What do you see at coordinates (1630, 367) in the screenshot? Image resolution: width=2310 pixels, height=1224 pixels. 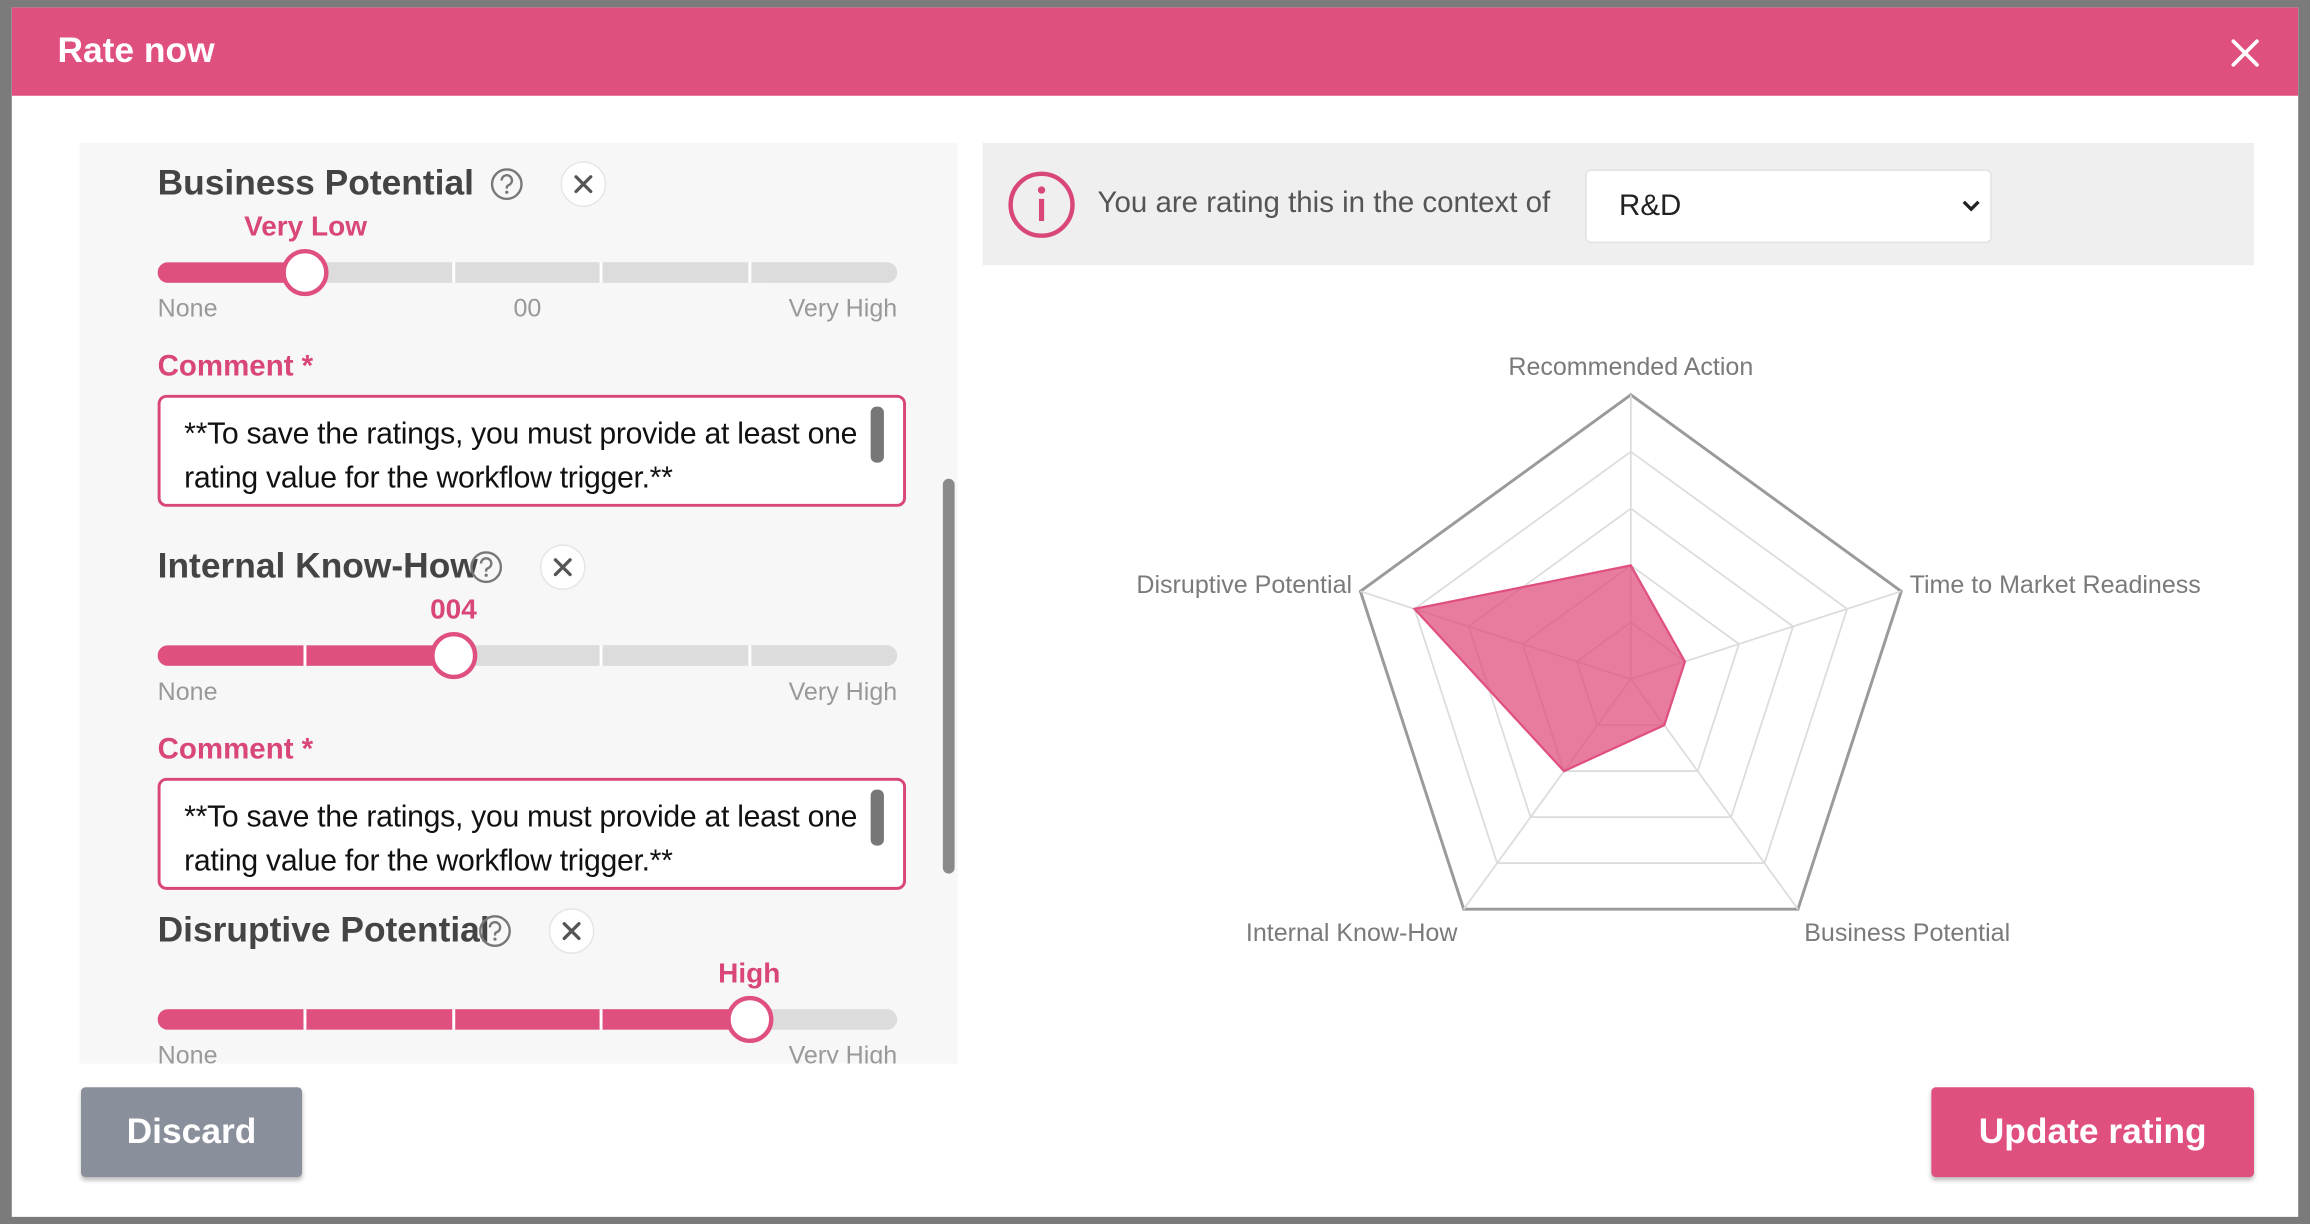 I see `axis-label: Recommended Action` at bounding box center [1630, 367].